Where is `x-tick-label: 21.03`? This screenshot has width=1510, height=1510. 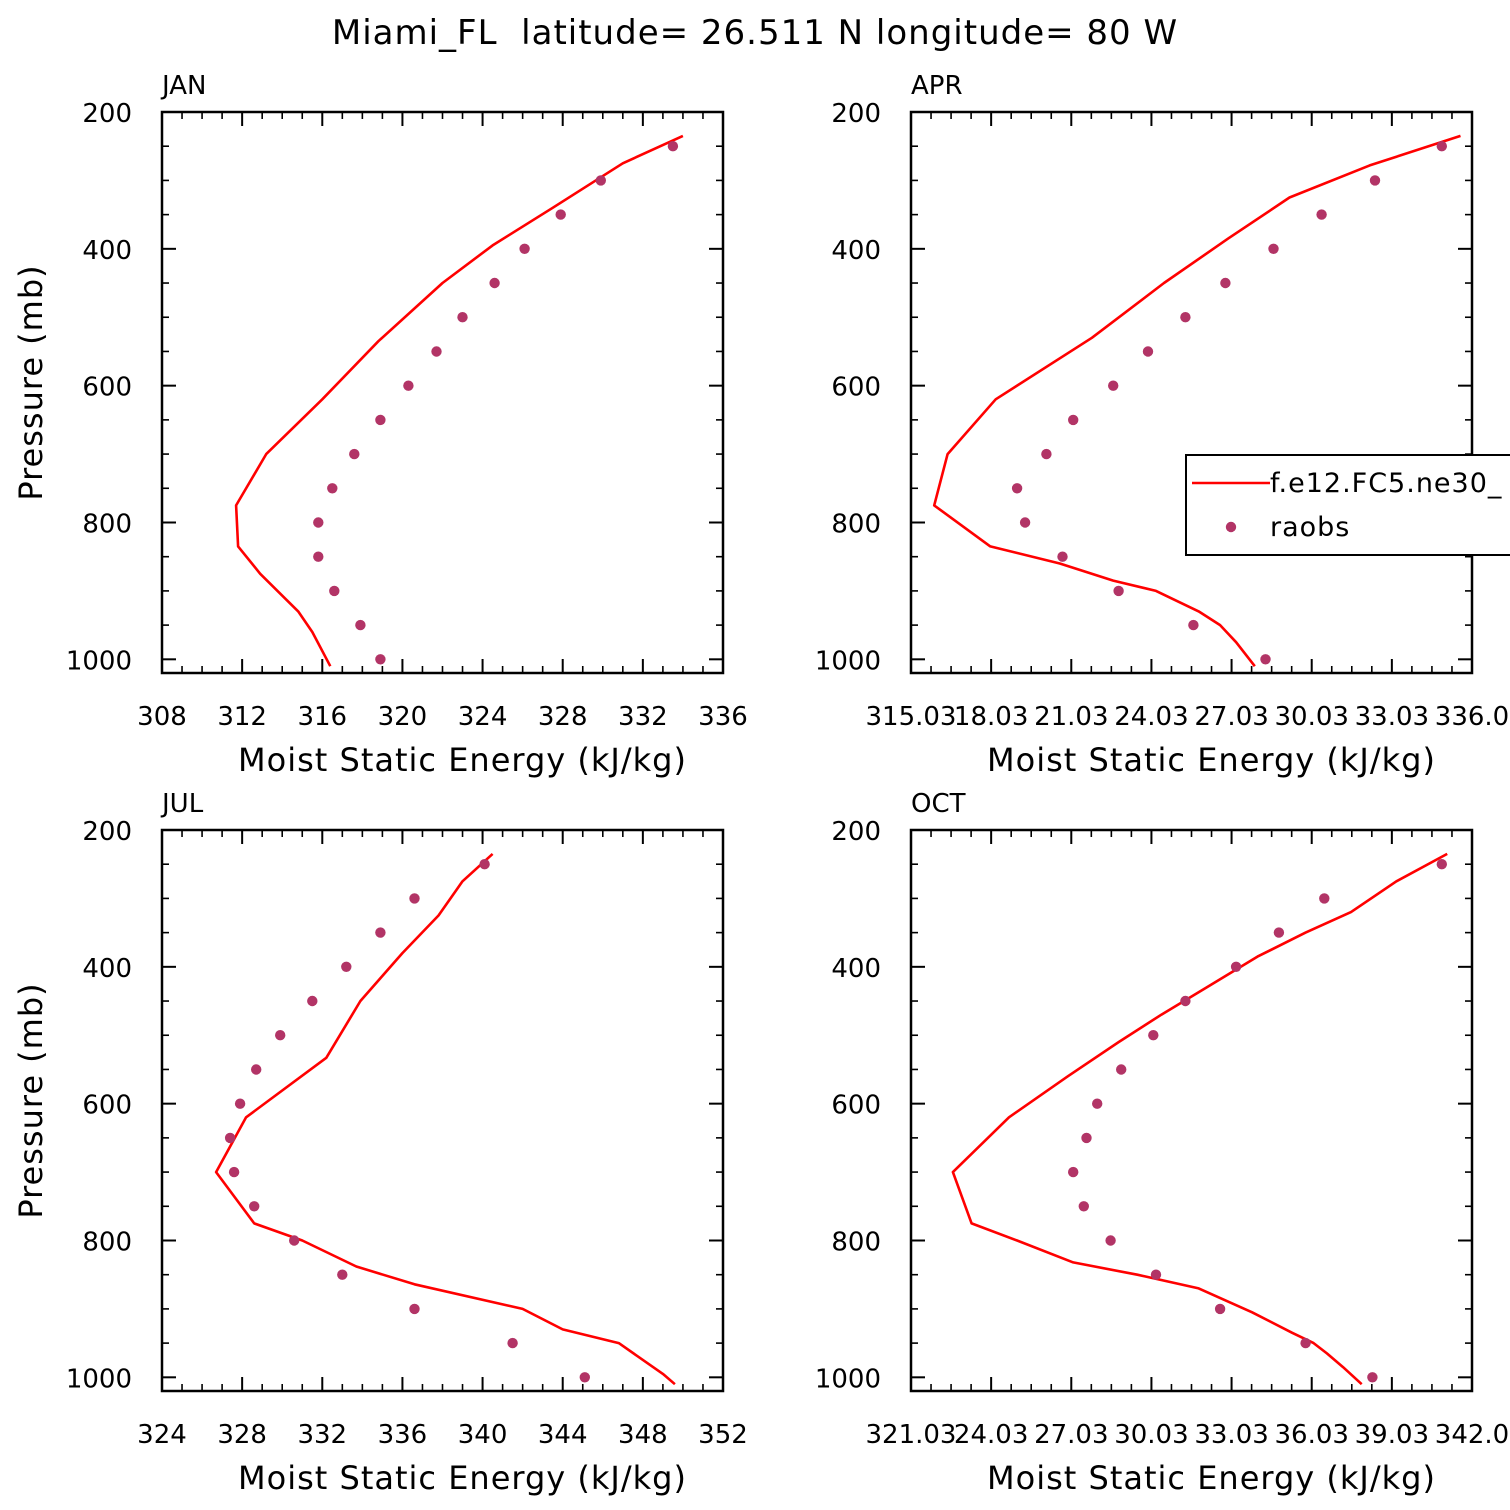
x-tick-label: 21.03 is located at coordinates (1071, 717).